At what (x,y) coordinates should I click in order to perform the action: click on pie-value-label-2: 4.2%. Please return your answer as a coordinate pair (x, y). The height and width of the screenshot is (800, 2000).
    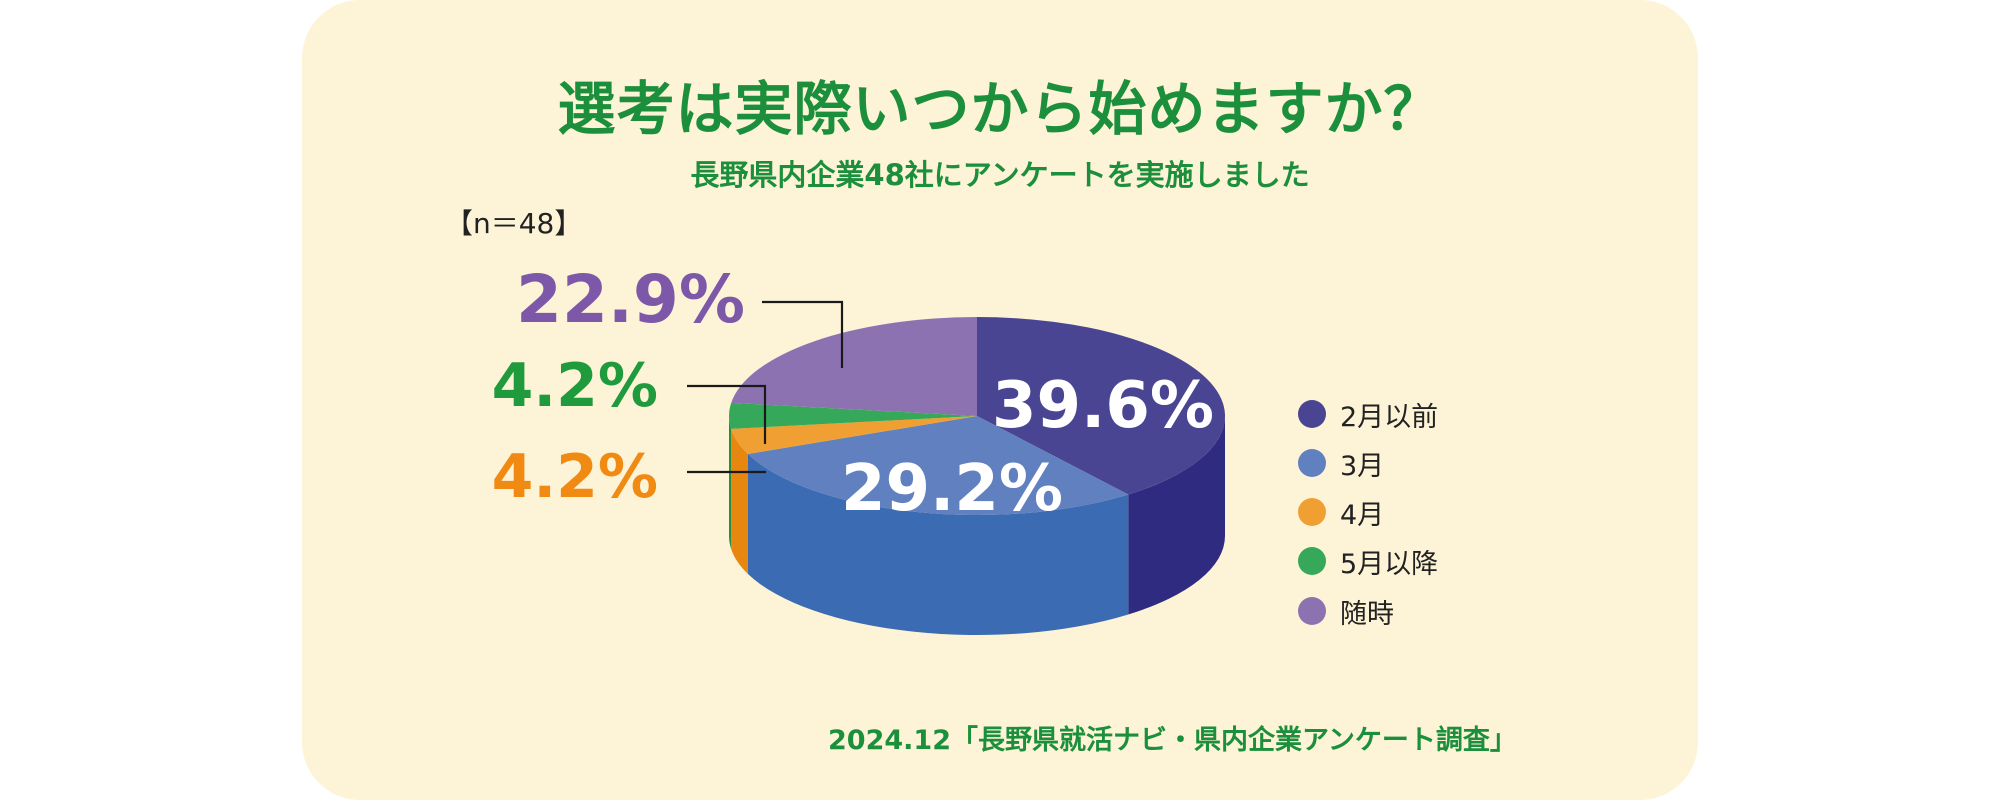
    Looking at the image, I should click on (575, 477).